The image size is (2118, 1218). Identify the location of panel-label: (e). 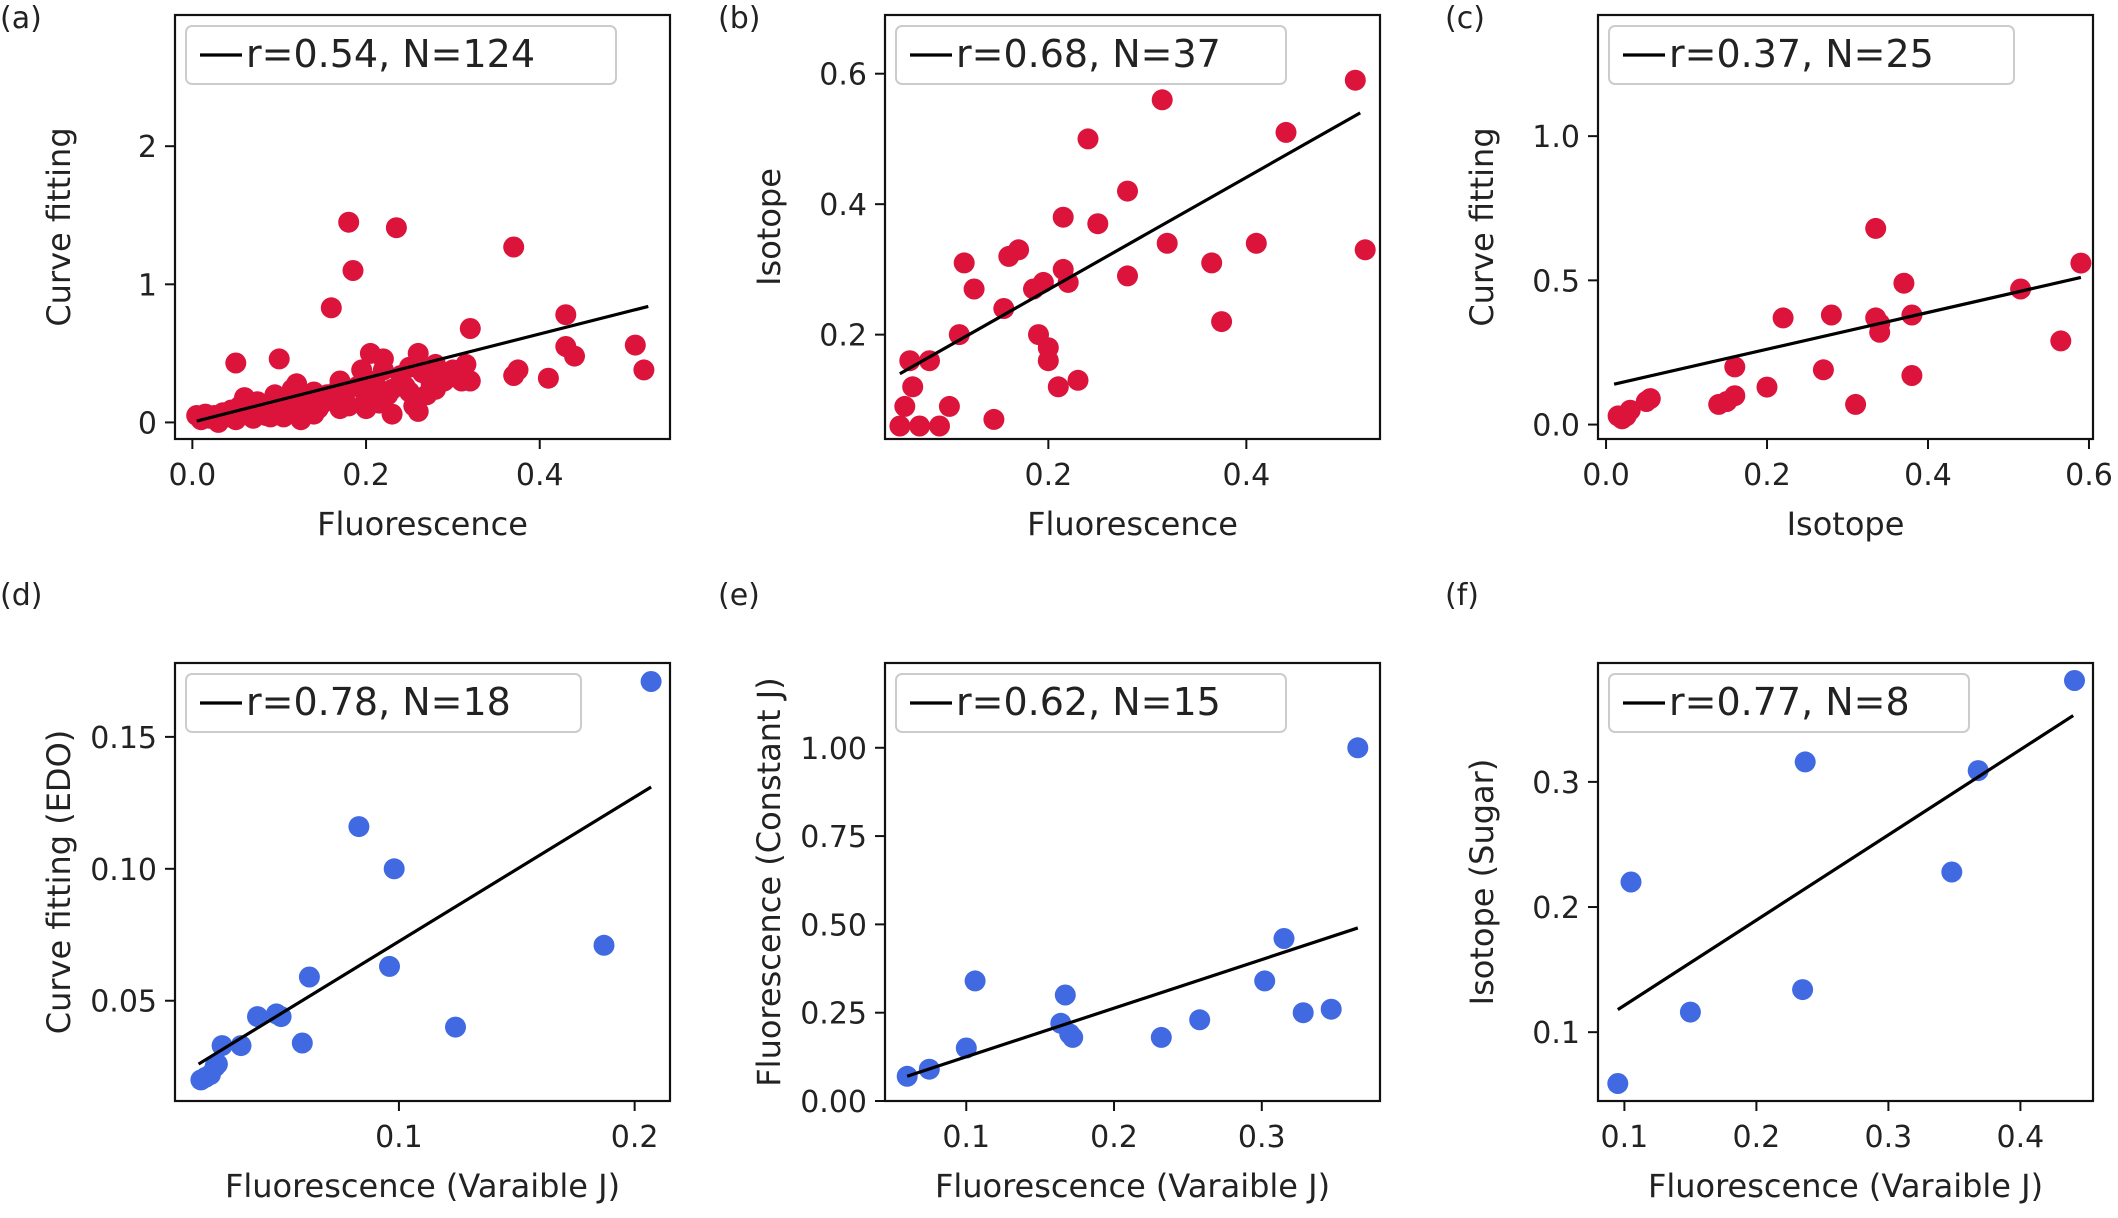
(739, 595).